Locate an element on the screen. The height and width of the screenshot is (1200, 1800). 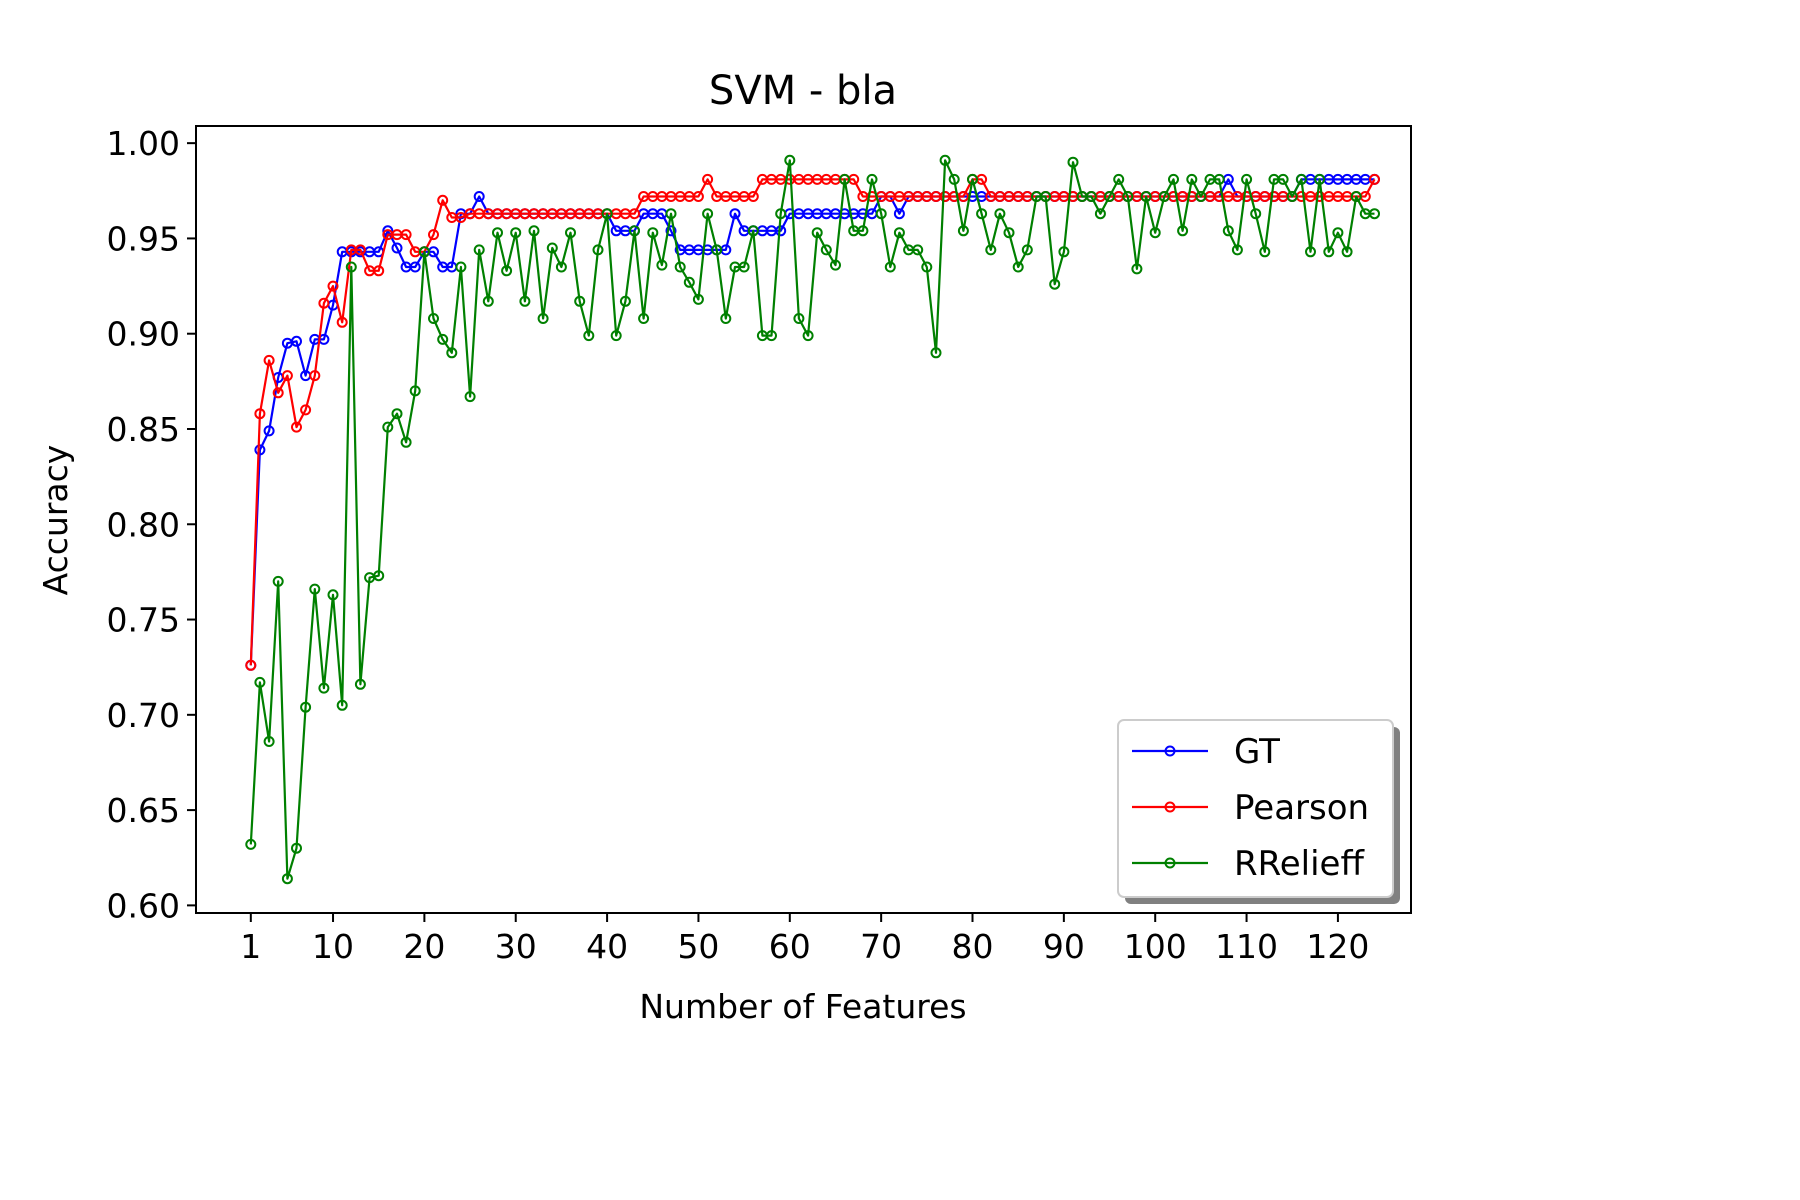
x-tick-label: 90 is located at coordinates (1064, 946).